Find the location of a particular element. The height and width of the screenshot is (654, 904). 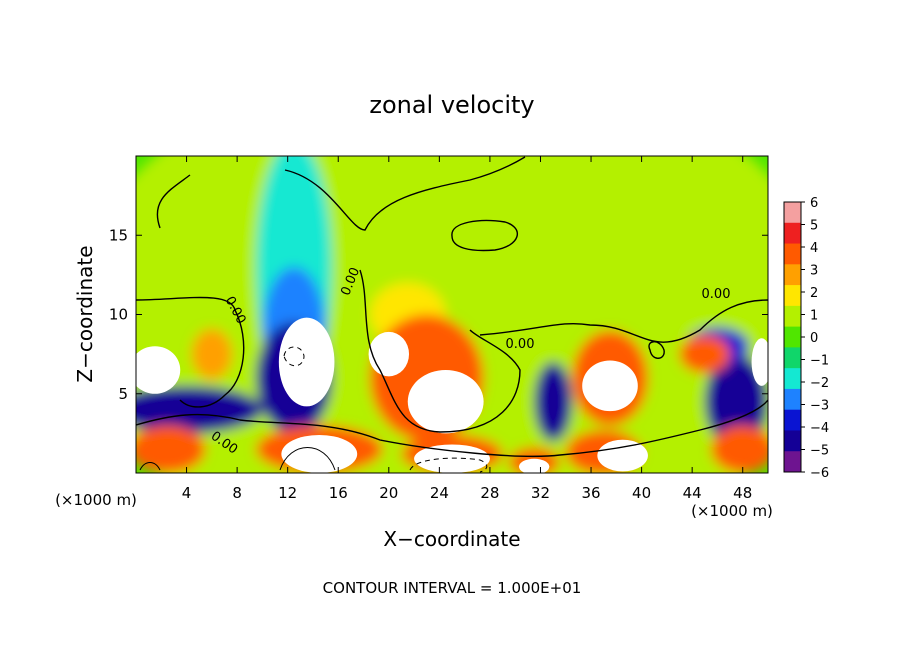

colorbar-tick-label: −4 is located at coordinates (819, 428).